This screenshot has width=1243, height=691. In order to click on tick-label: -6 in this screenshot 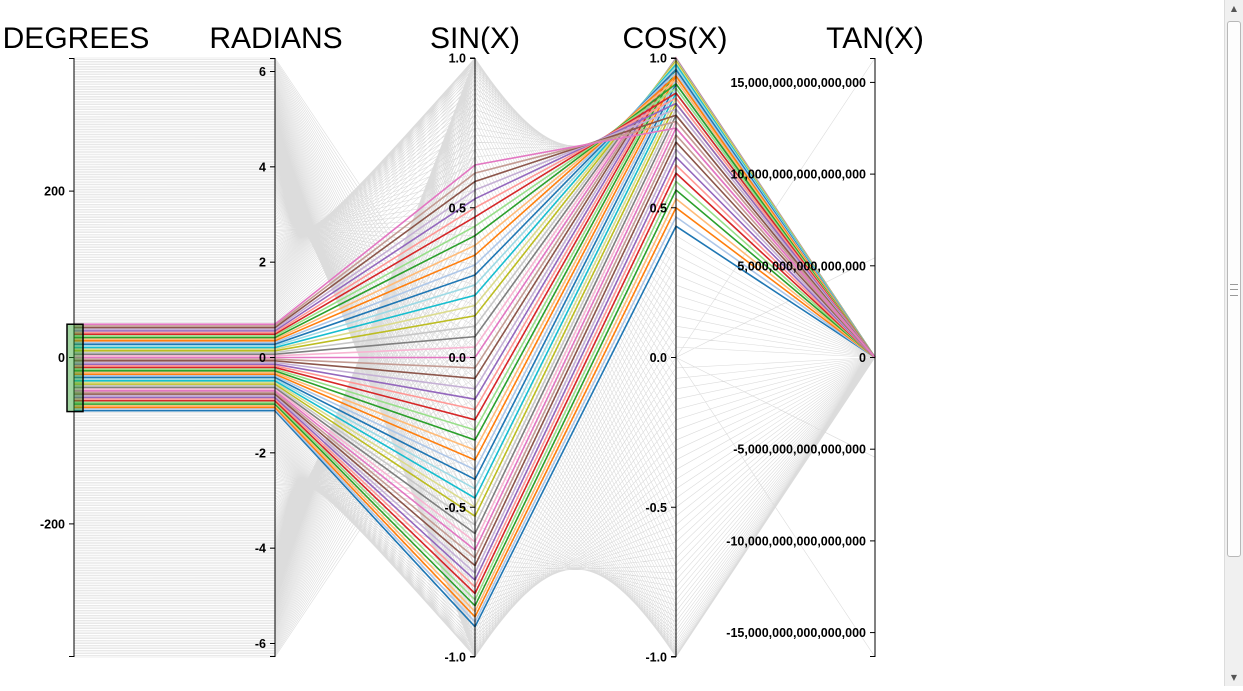, I will do `click(260, 644)`.